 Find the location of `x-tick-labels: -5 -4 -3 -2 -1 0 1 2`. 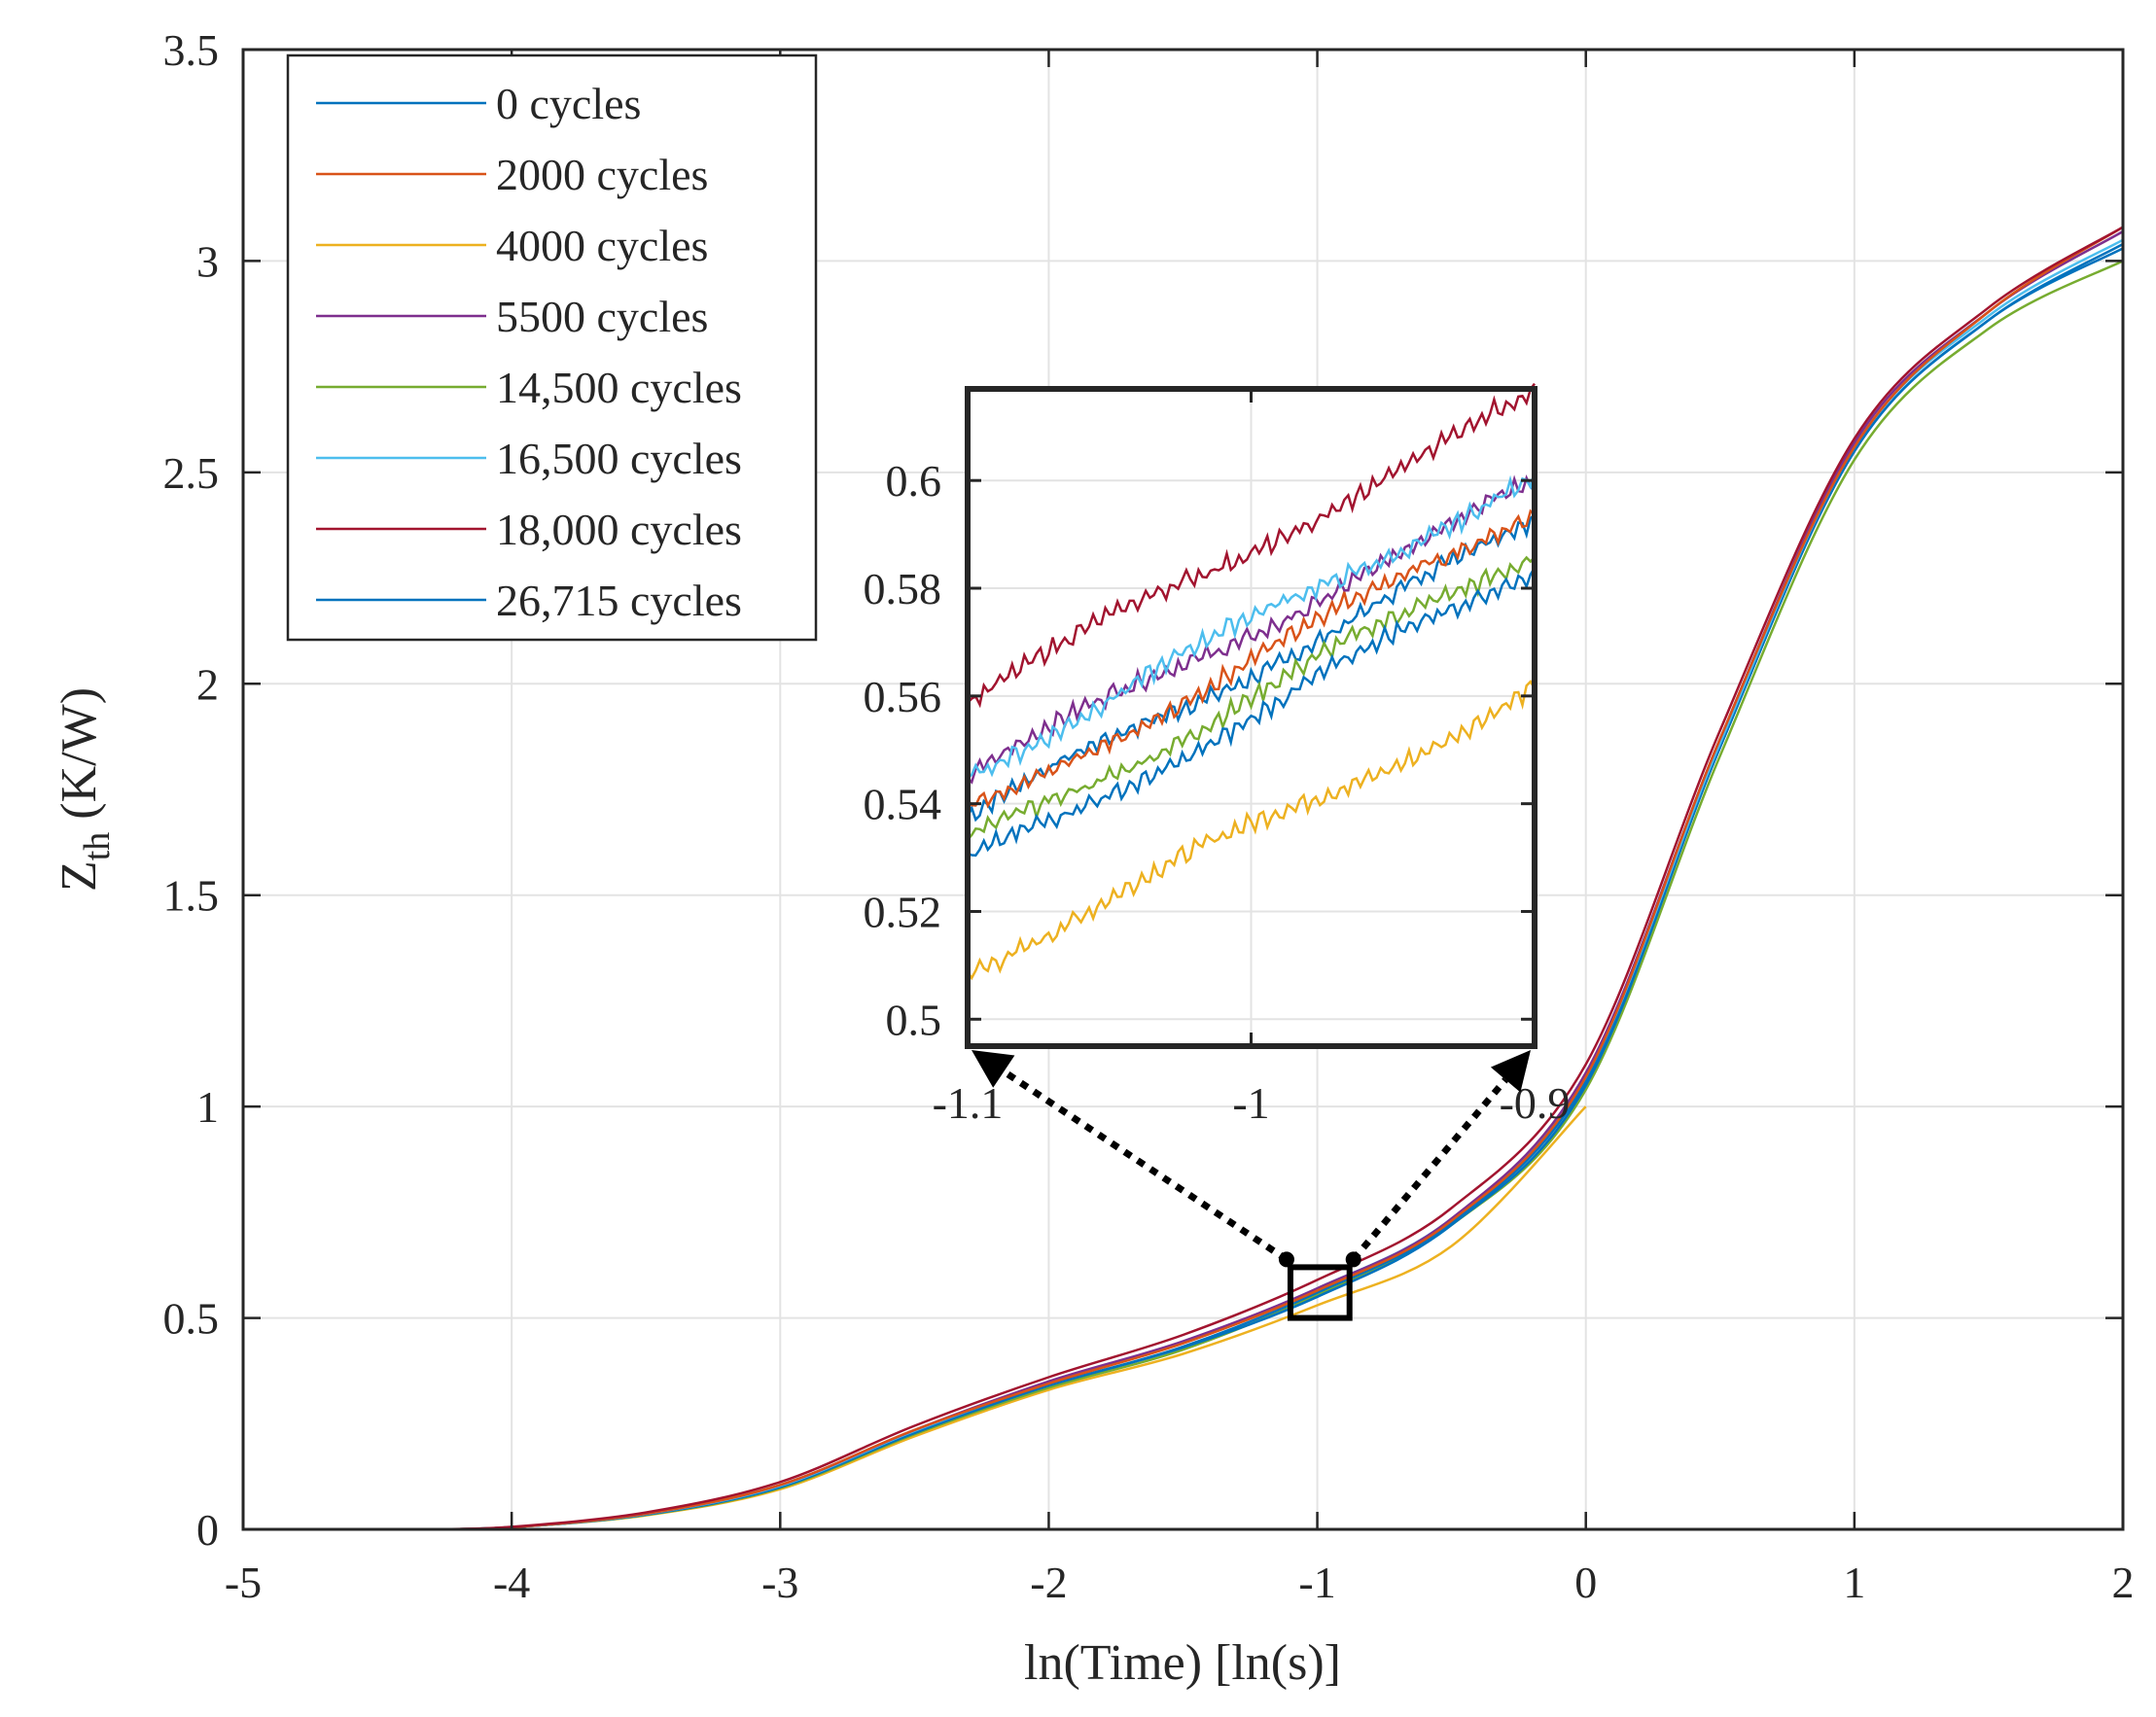

x-tick-labels: -5 -4 -3 -2 -1 0 1 2 is located at coordinates (1180, 1582).